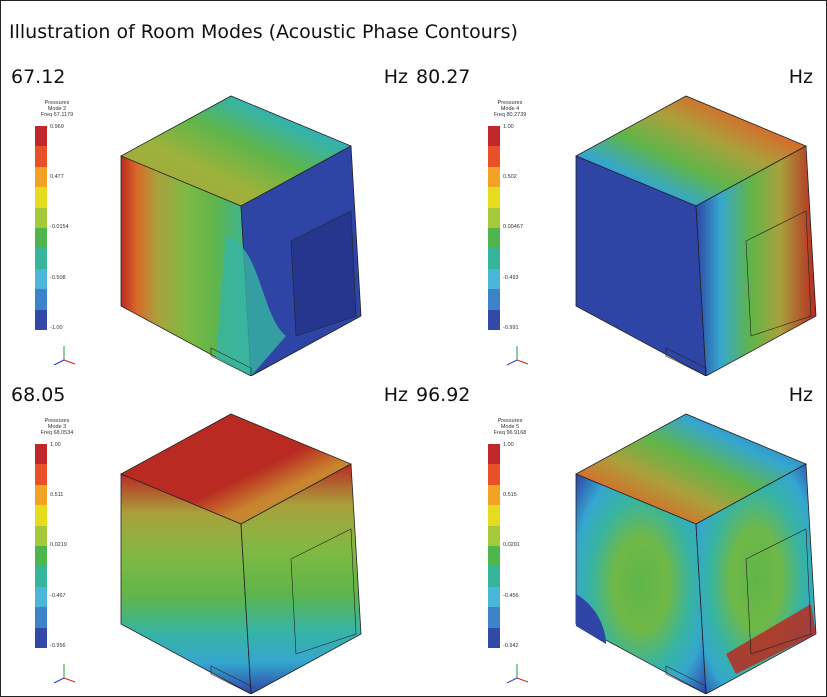 The height and width of the screenshot is (697, 827). What do you see at coordinates (38, 395) in the screenshot?
I see `frequency-value: 68.05` at bounding box center [38, 395].